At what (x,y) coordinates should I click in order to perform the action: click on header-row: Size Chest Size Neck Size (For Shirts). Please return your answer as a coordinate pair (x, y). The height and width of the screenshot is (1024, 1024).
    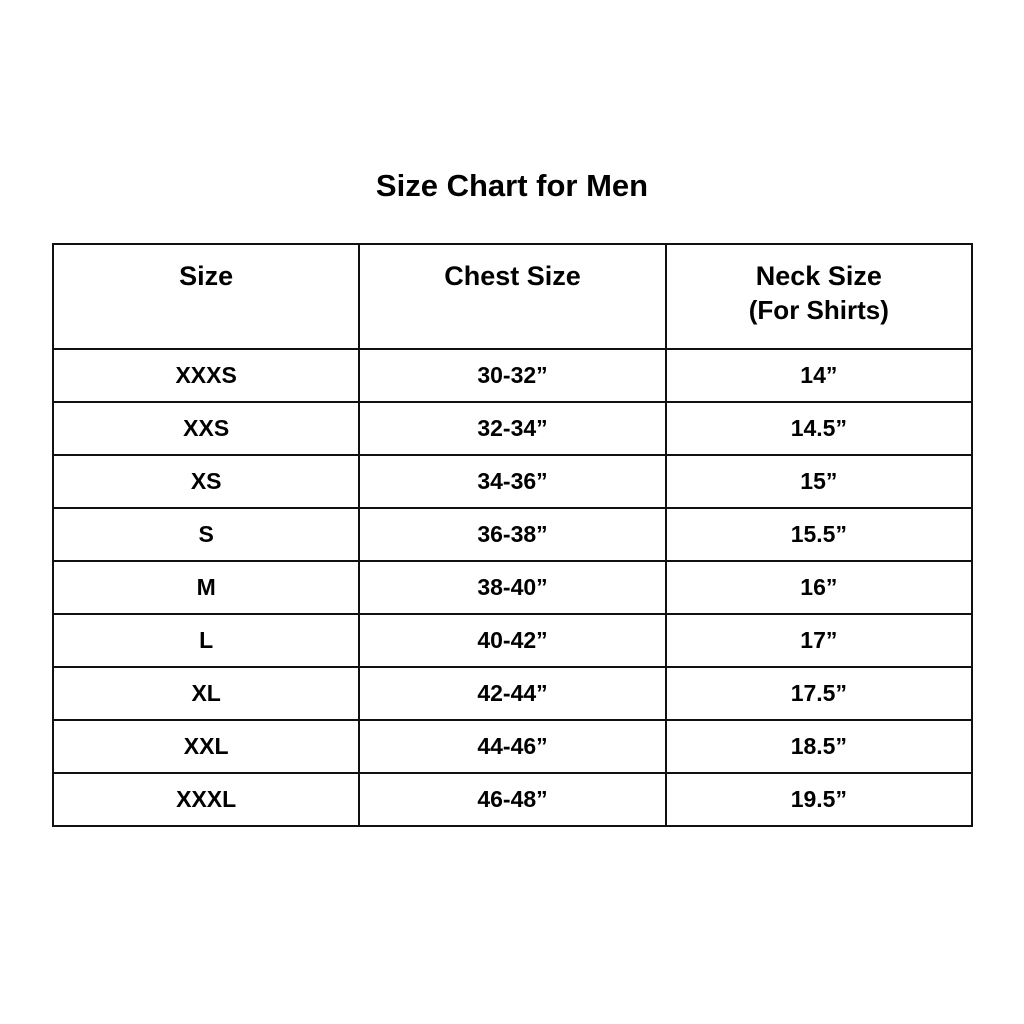
    Looking at the image, I should click on (512, 296).